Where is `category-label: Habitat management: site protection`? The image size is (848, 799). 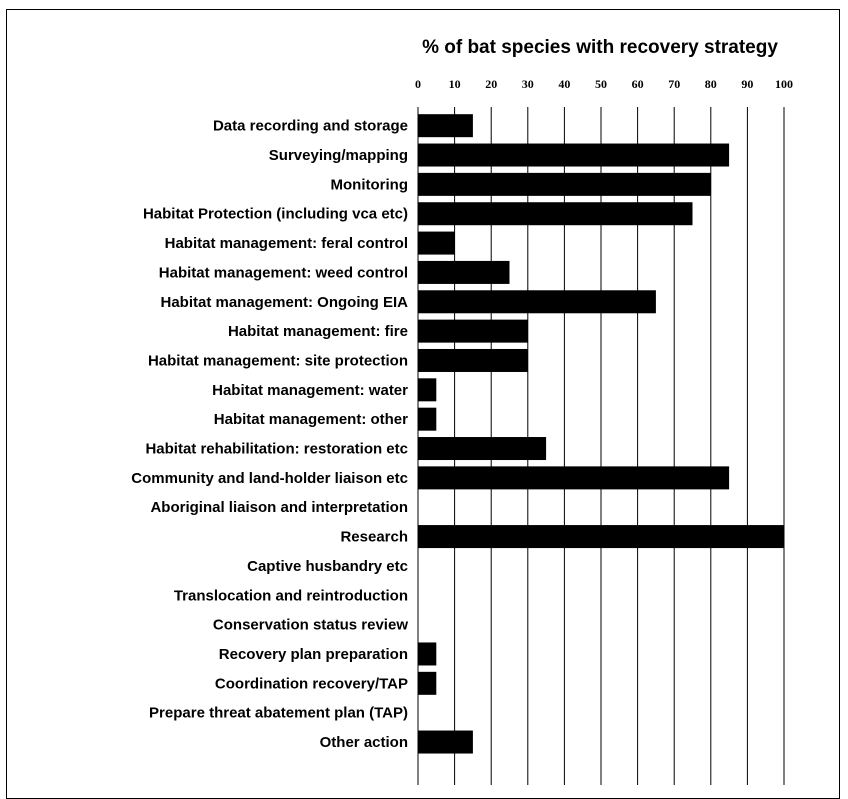 category-label: Habitat management: site protection is located at coordinates (278, 360).